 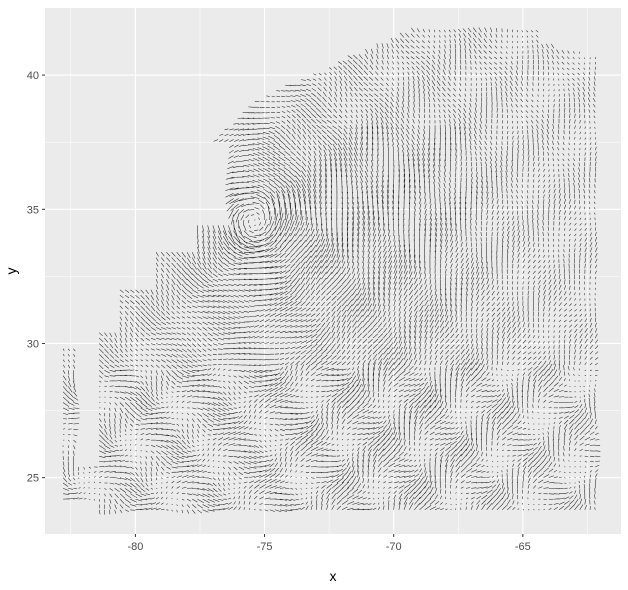 What do you see at coordinates (394, 547) in the screenshot?
I see `x-tick-label: -70` at bounding box center [394, 547].